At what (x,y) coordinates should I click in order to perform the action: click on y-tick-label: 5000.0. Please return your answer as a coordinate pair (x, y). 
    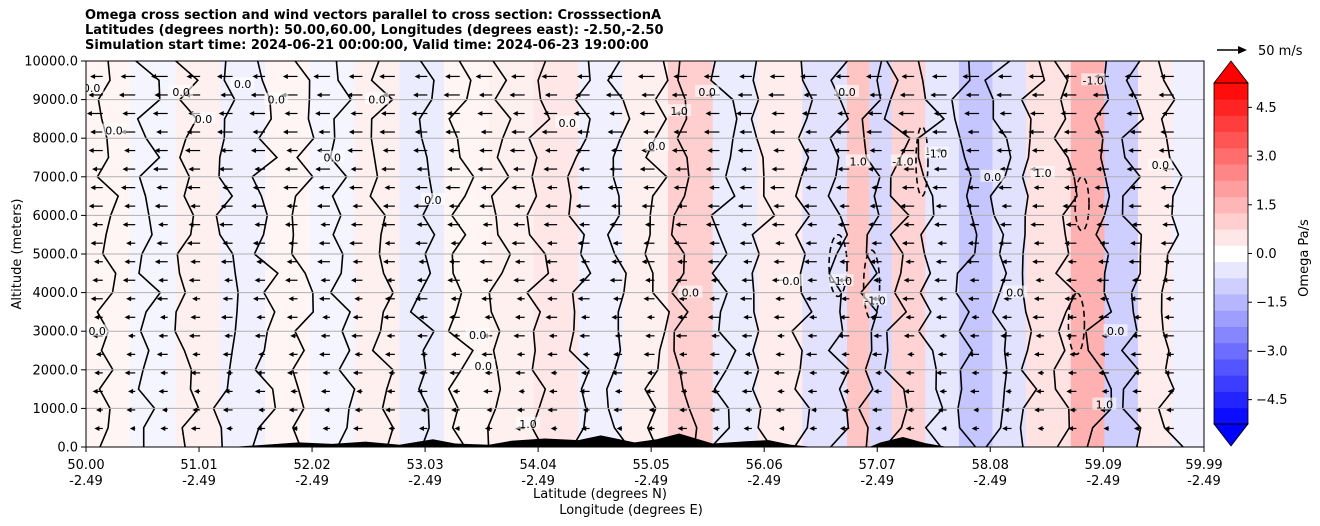
    Looking at the image, I should click on (56, 255).